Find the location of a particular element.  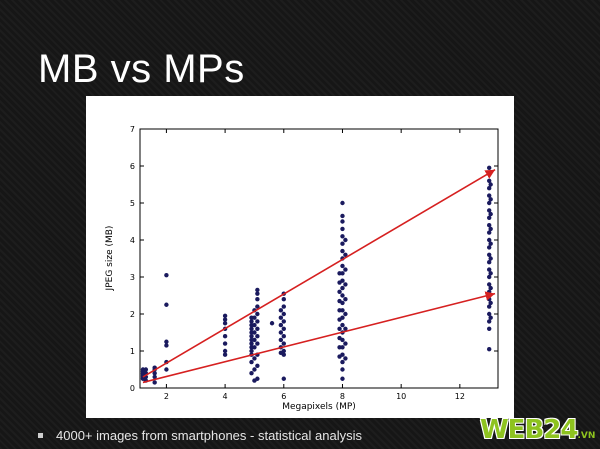

trend-arrow is located at coordinates (319, 337).